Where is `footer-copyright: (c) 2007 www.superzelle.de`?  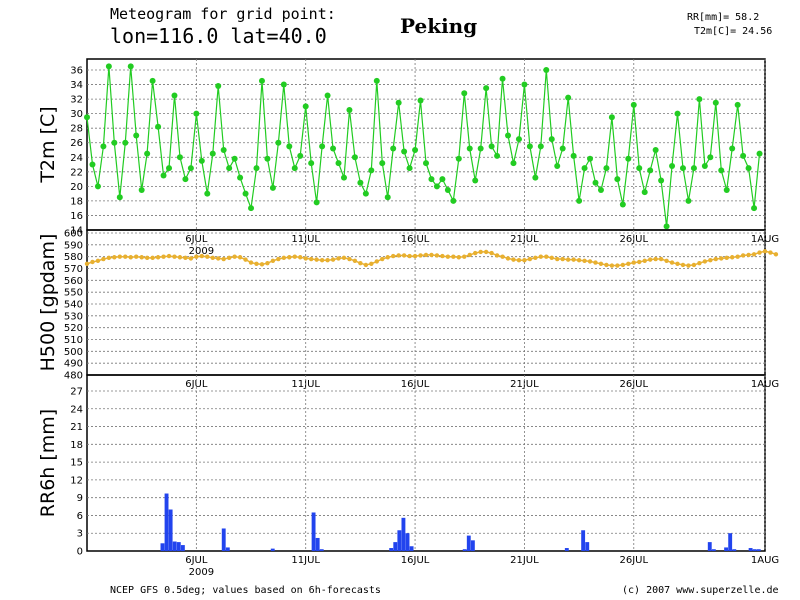 footer-copyright: (c) 2007 www.superzelle.de is located at coordinates (700, 590).